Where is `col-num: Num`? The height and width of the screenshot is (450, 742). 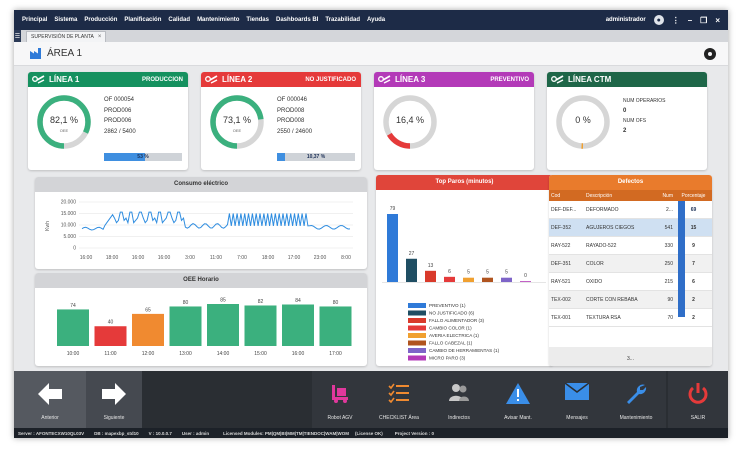
col-num: Num is located at coordinates (667, 195).